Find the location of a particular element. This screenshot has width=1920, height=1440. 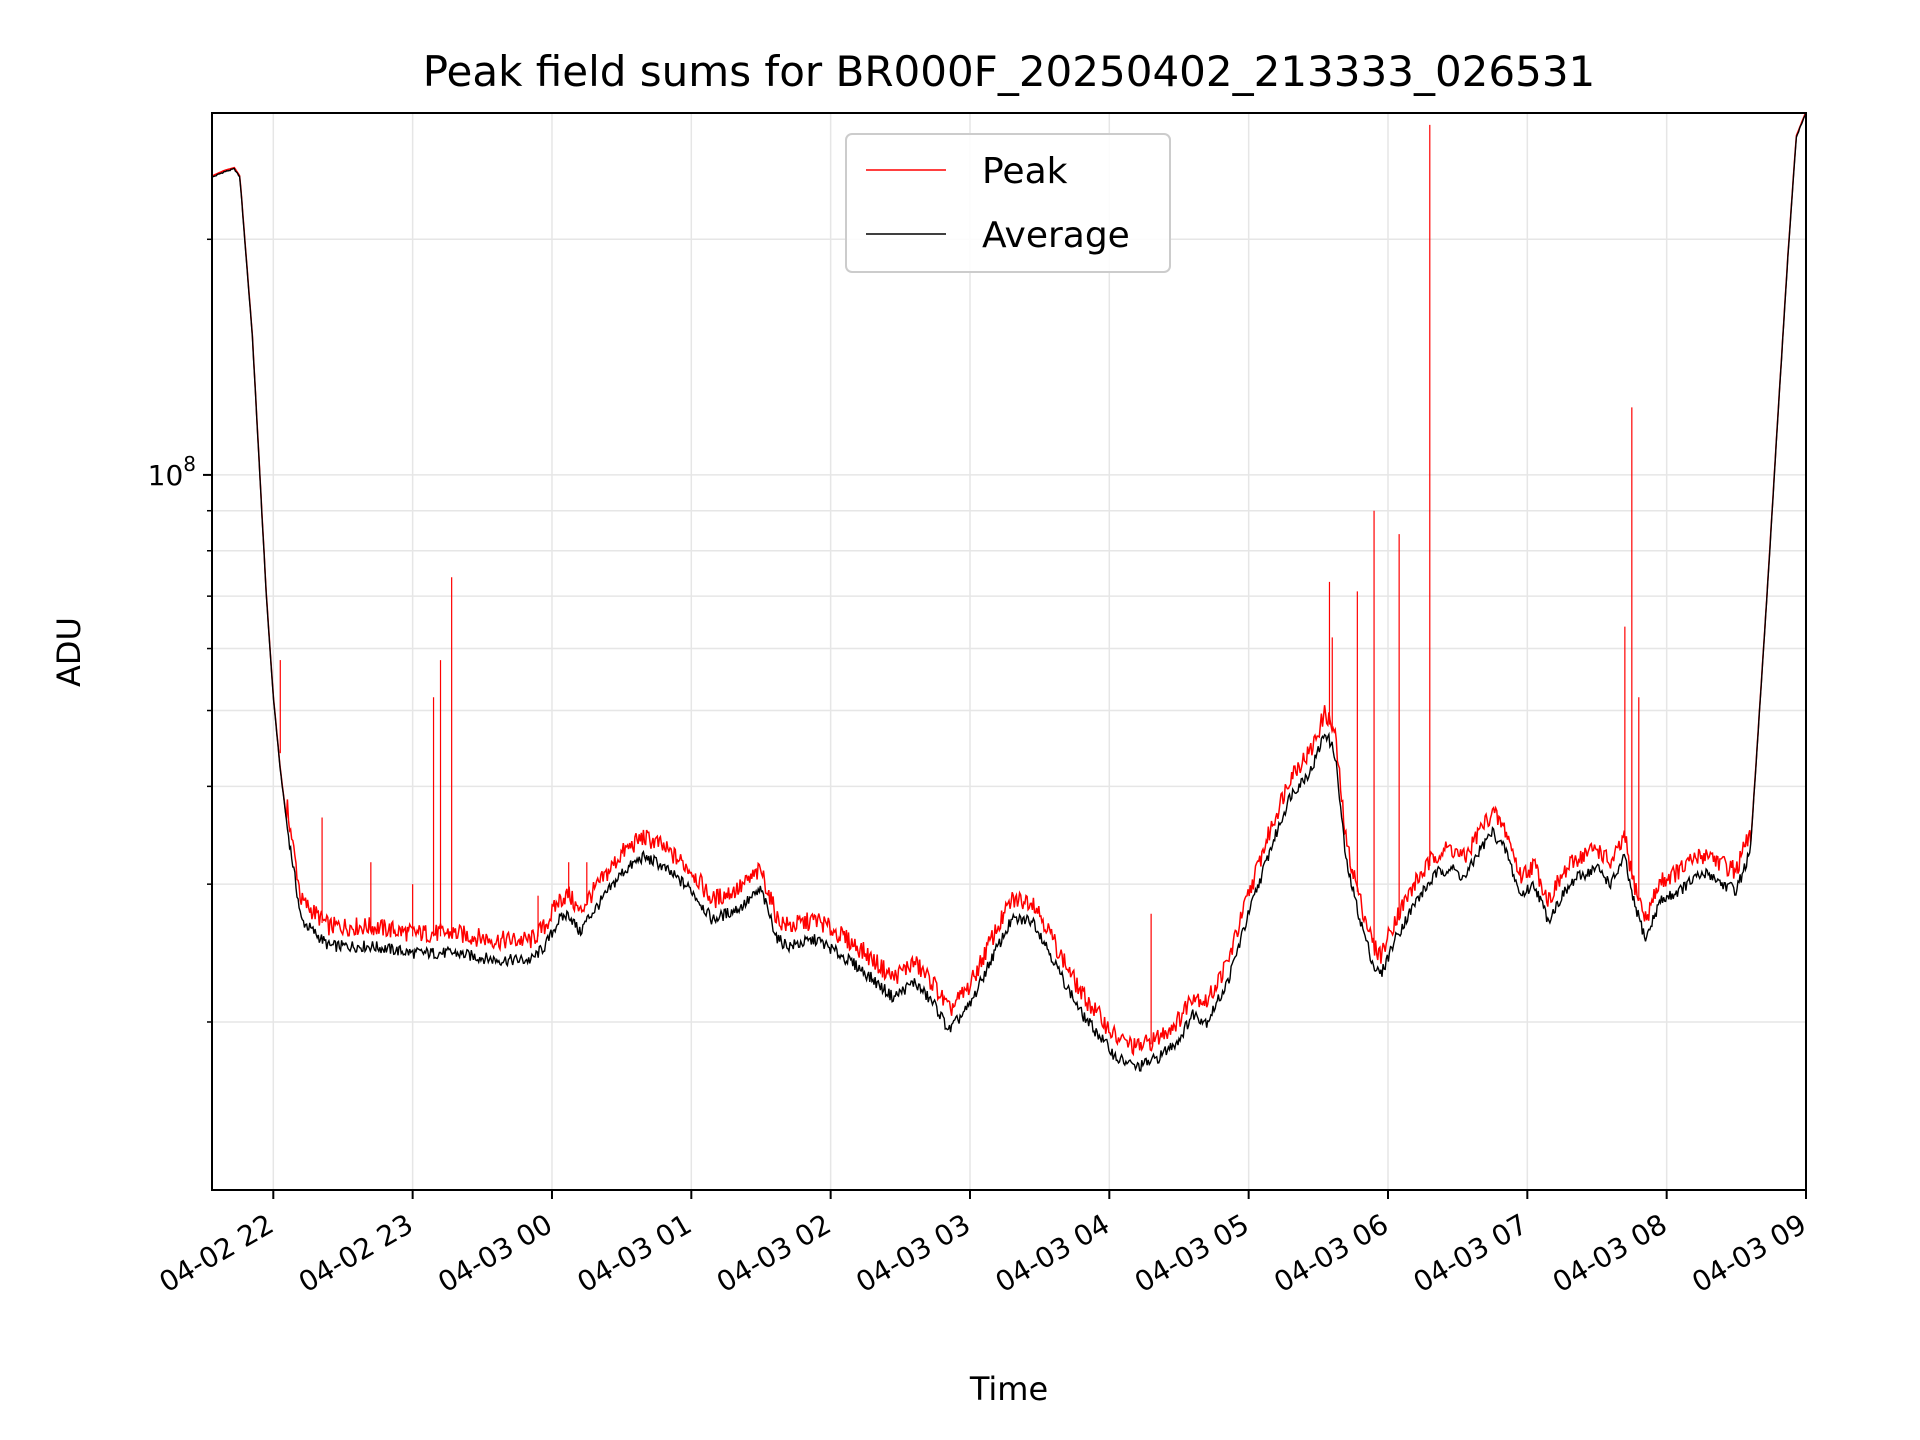

legend-peak-label: Peak is located at coordinates (1025, 171).